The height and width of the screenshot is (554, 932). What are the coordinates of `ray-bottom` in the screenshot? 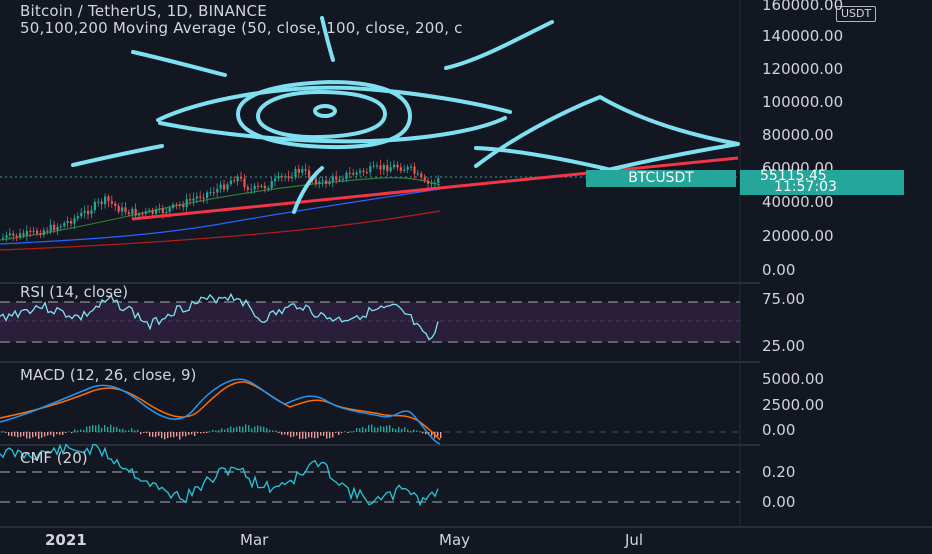 It's located at (308, 190).